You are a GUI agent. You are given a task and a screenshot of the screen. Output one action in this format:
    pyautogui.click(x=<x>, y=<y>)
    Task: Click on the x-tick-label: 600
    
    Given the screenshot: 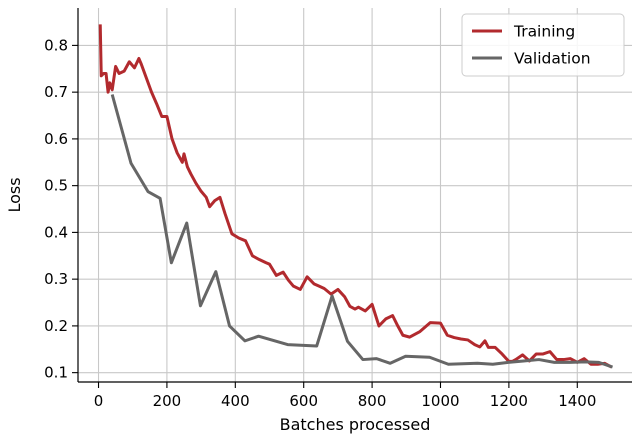 What is the action you would take?
    pyautogui.click(x=303, y=401)
    